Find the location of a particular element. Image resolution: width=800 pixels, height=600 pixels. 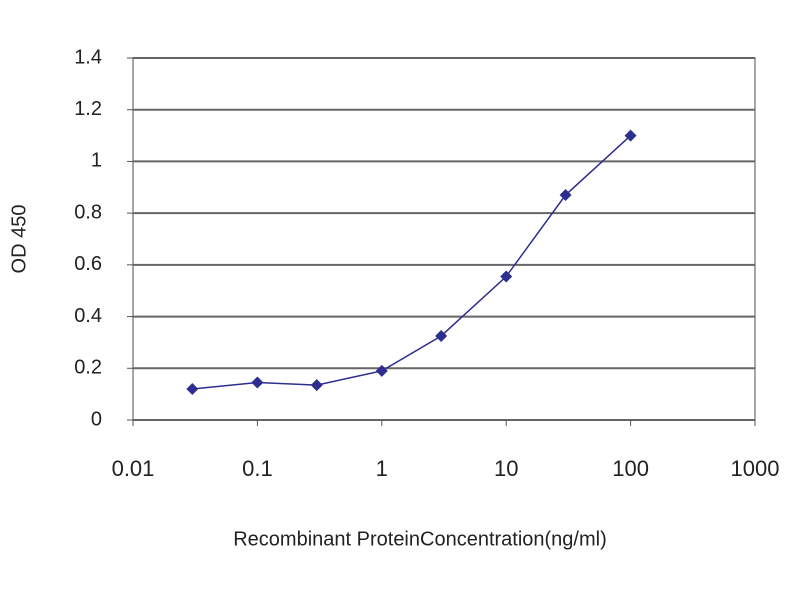

y-axis-title: OD 450 is located at coordinates (19, 239).